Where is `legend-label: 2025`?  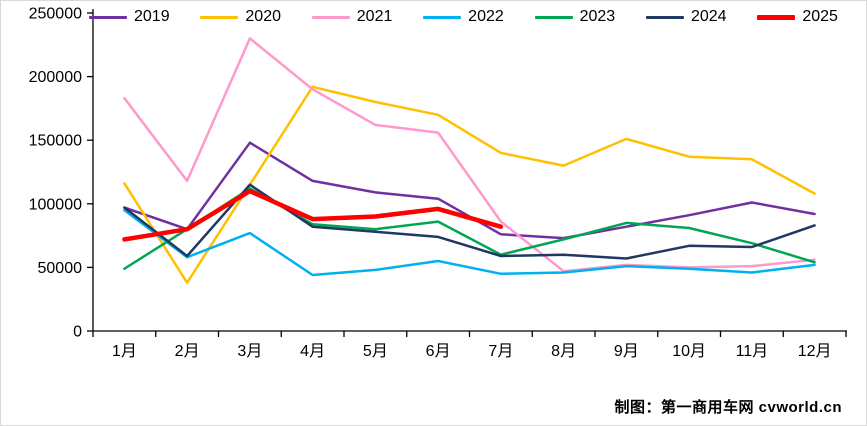
legend-label: 2025 is located at coordinates (820, 16).